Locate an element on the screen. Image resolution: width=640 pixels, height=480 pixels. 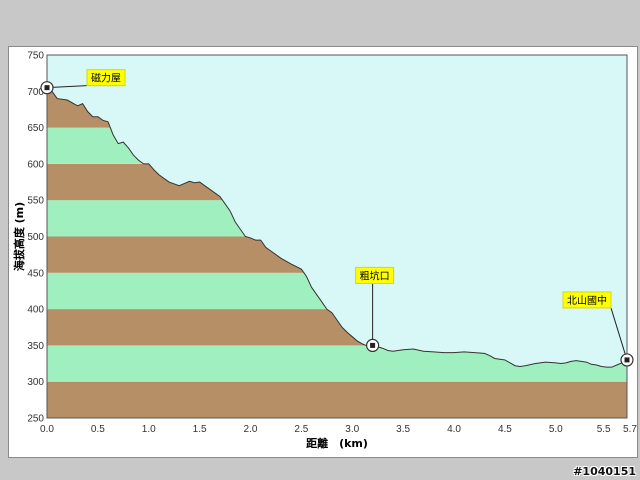
x-tick-label: 3.5 is located at coordinates (403, 429).